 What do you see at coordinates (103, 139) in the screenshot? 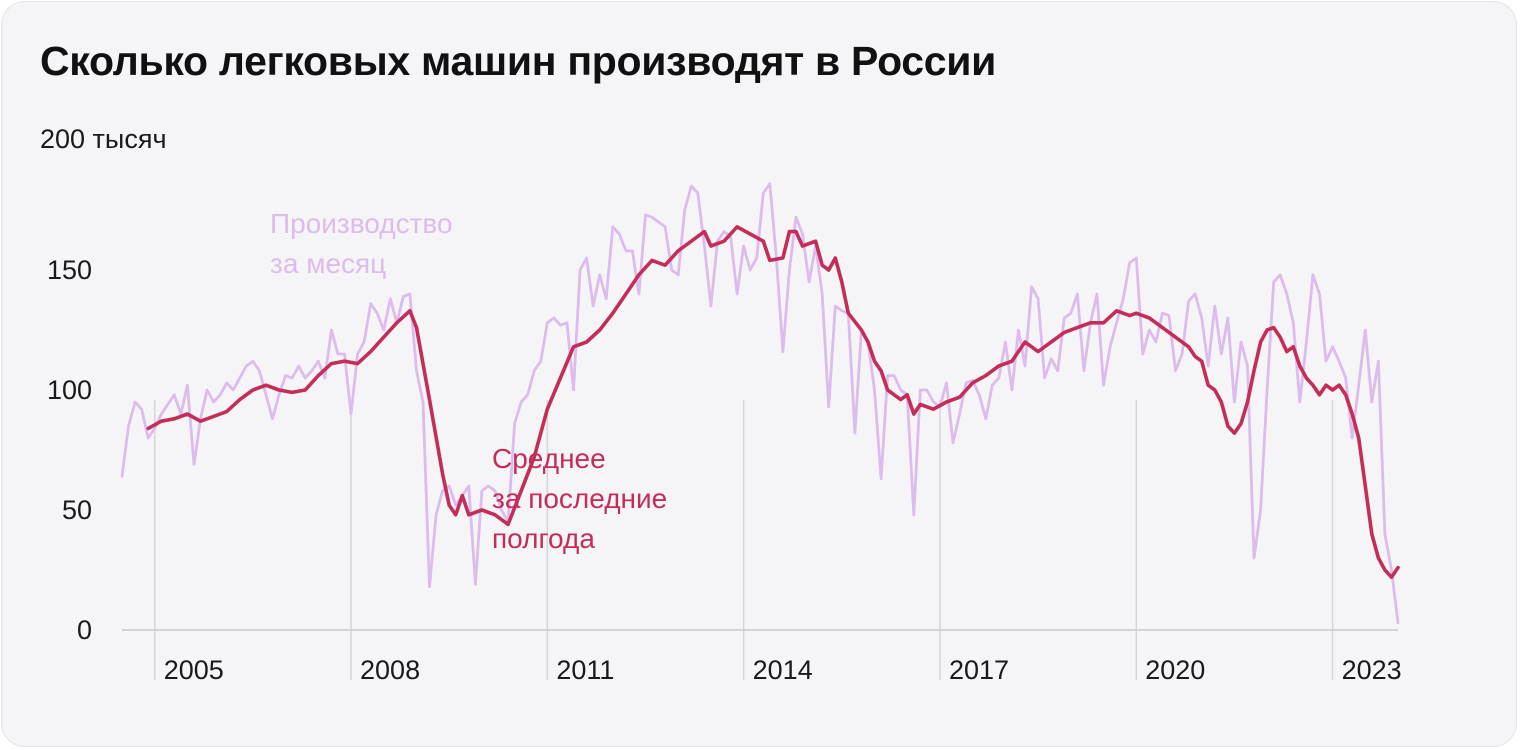
I see `y-axis-unit-label: 200 тысяч` at bounding box center [103, 139].